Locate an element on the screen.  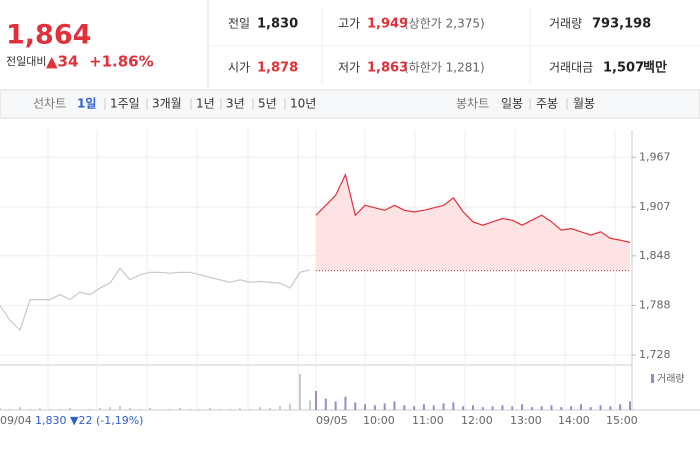
x-tick-label: 14:00 is located at coordinates (574, 420).